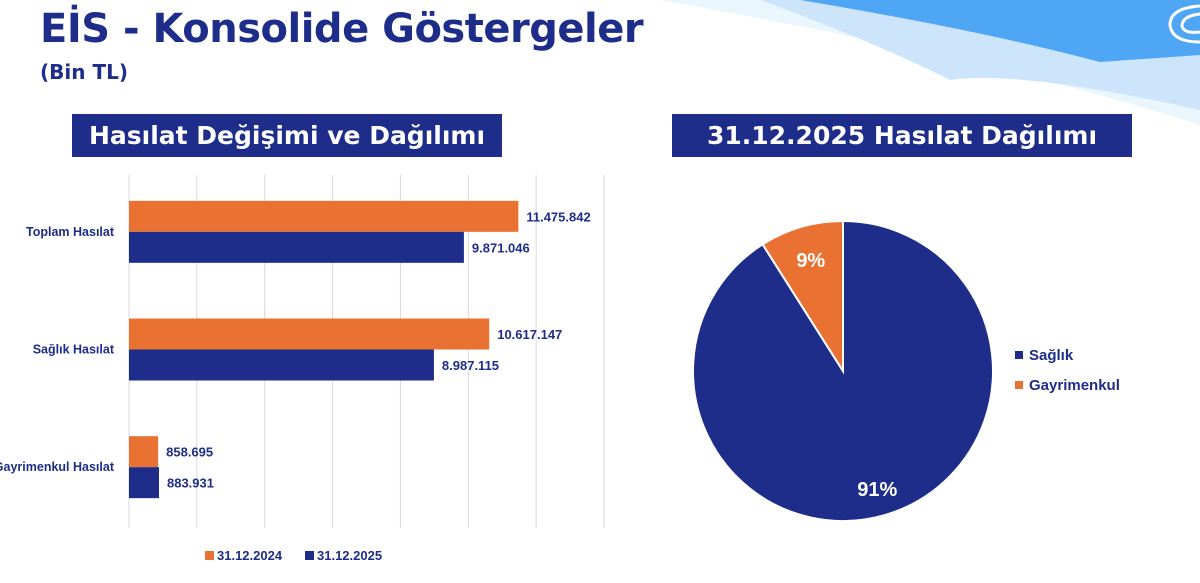  Describe the element at coordinates (501, 247) in the screenshot. I see `data-label: 9.871.046` at that location.